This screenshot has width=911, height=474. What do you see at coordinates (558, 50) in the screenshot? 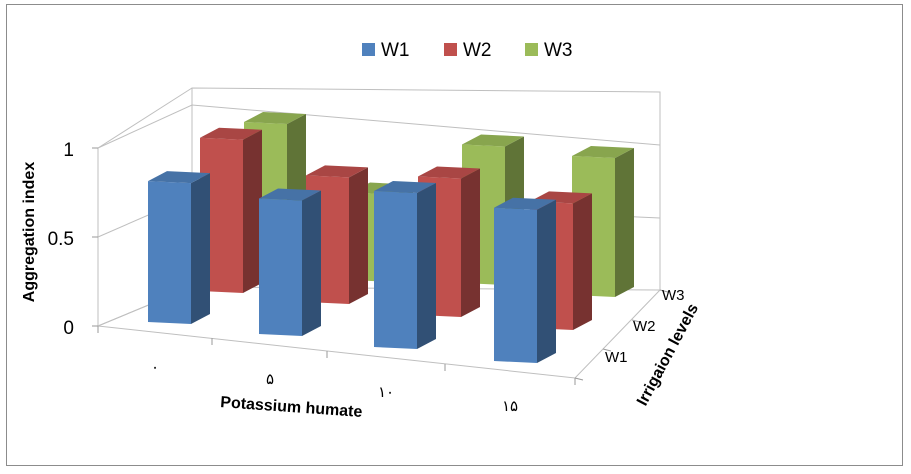
I see `legend-label-w3: W3` at bounding box center [558, 50].